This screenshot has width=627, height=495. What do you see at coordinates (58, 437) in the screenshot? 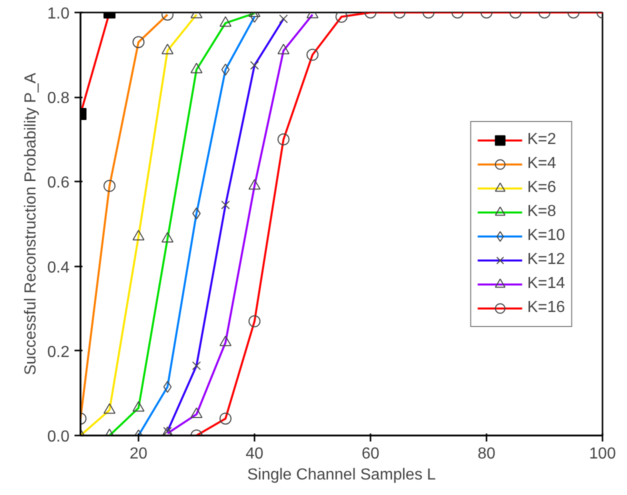
I see `y-tick-label: 0.0` at bounding box center [58, 437].